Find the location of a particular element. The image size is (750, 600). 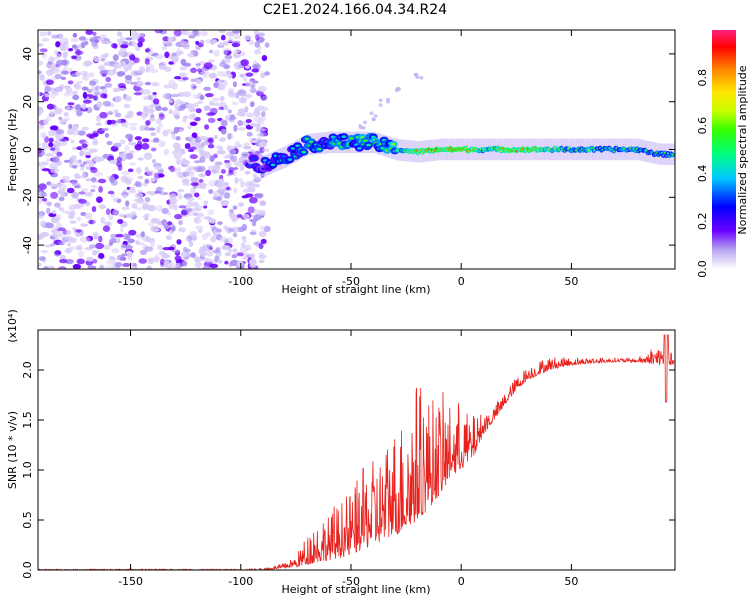

colorbar-tick-label: 0.8 is located at coordinates (702, 78).